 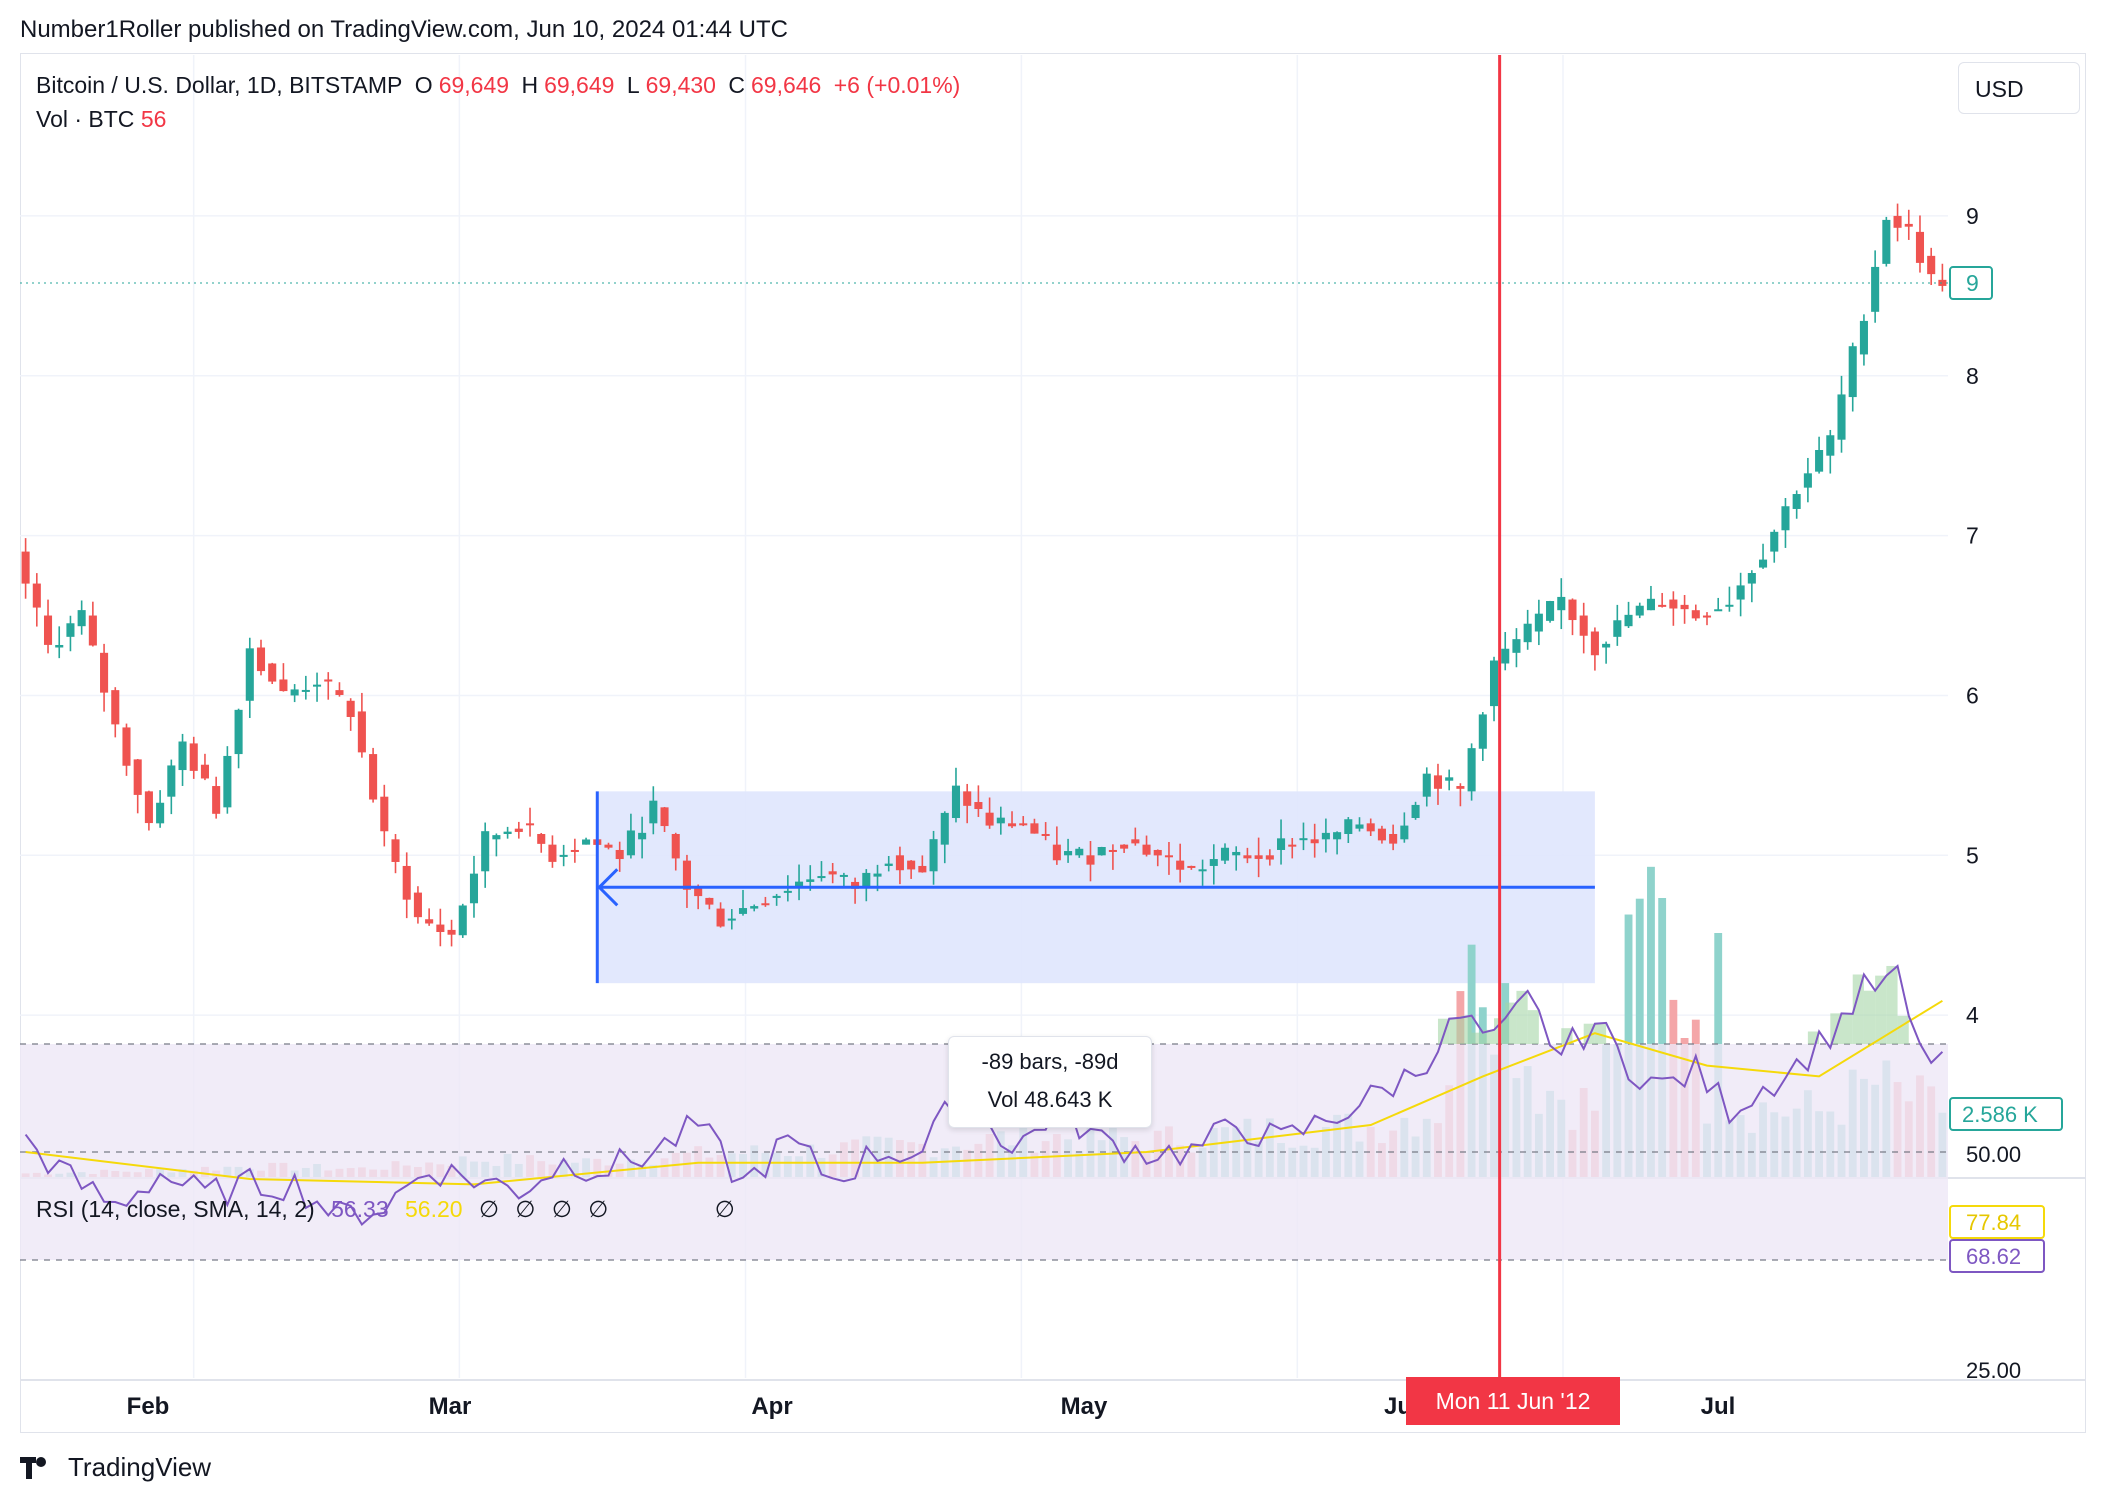 What do you see at coordinates (1993, 1222) in the screenshot?
I see `rsi-sma-axis-label: 77.84` at bounding box center [1993, 1222].